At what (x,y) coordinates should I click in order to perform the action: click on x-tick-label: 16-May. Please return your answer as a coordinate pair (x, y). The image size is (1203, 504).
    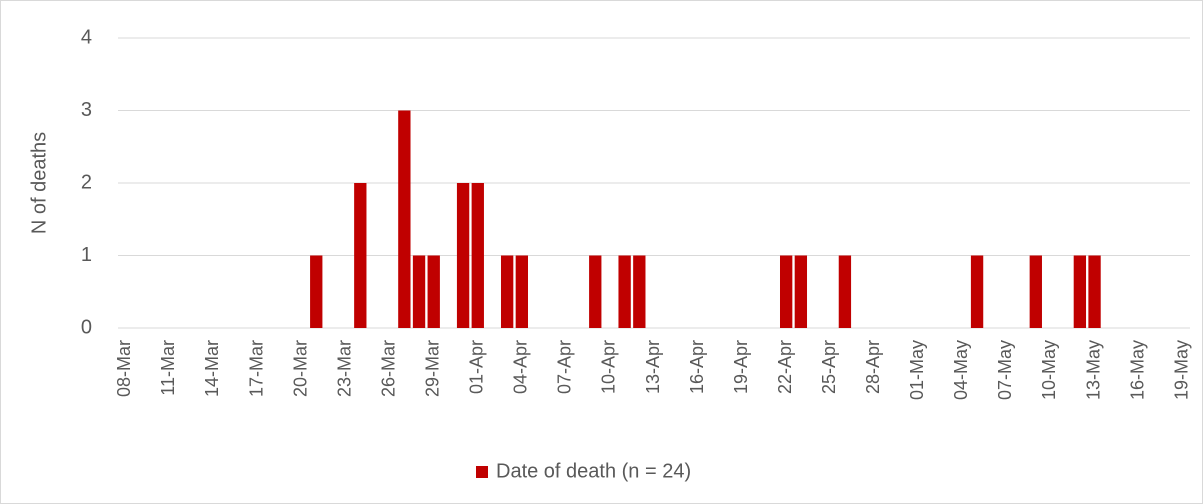
    Looking at the image, I should click on (1137, 370).